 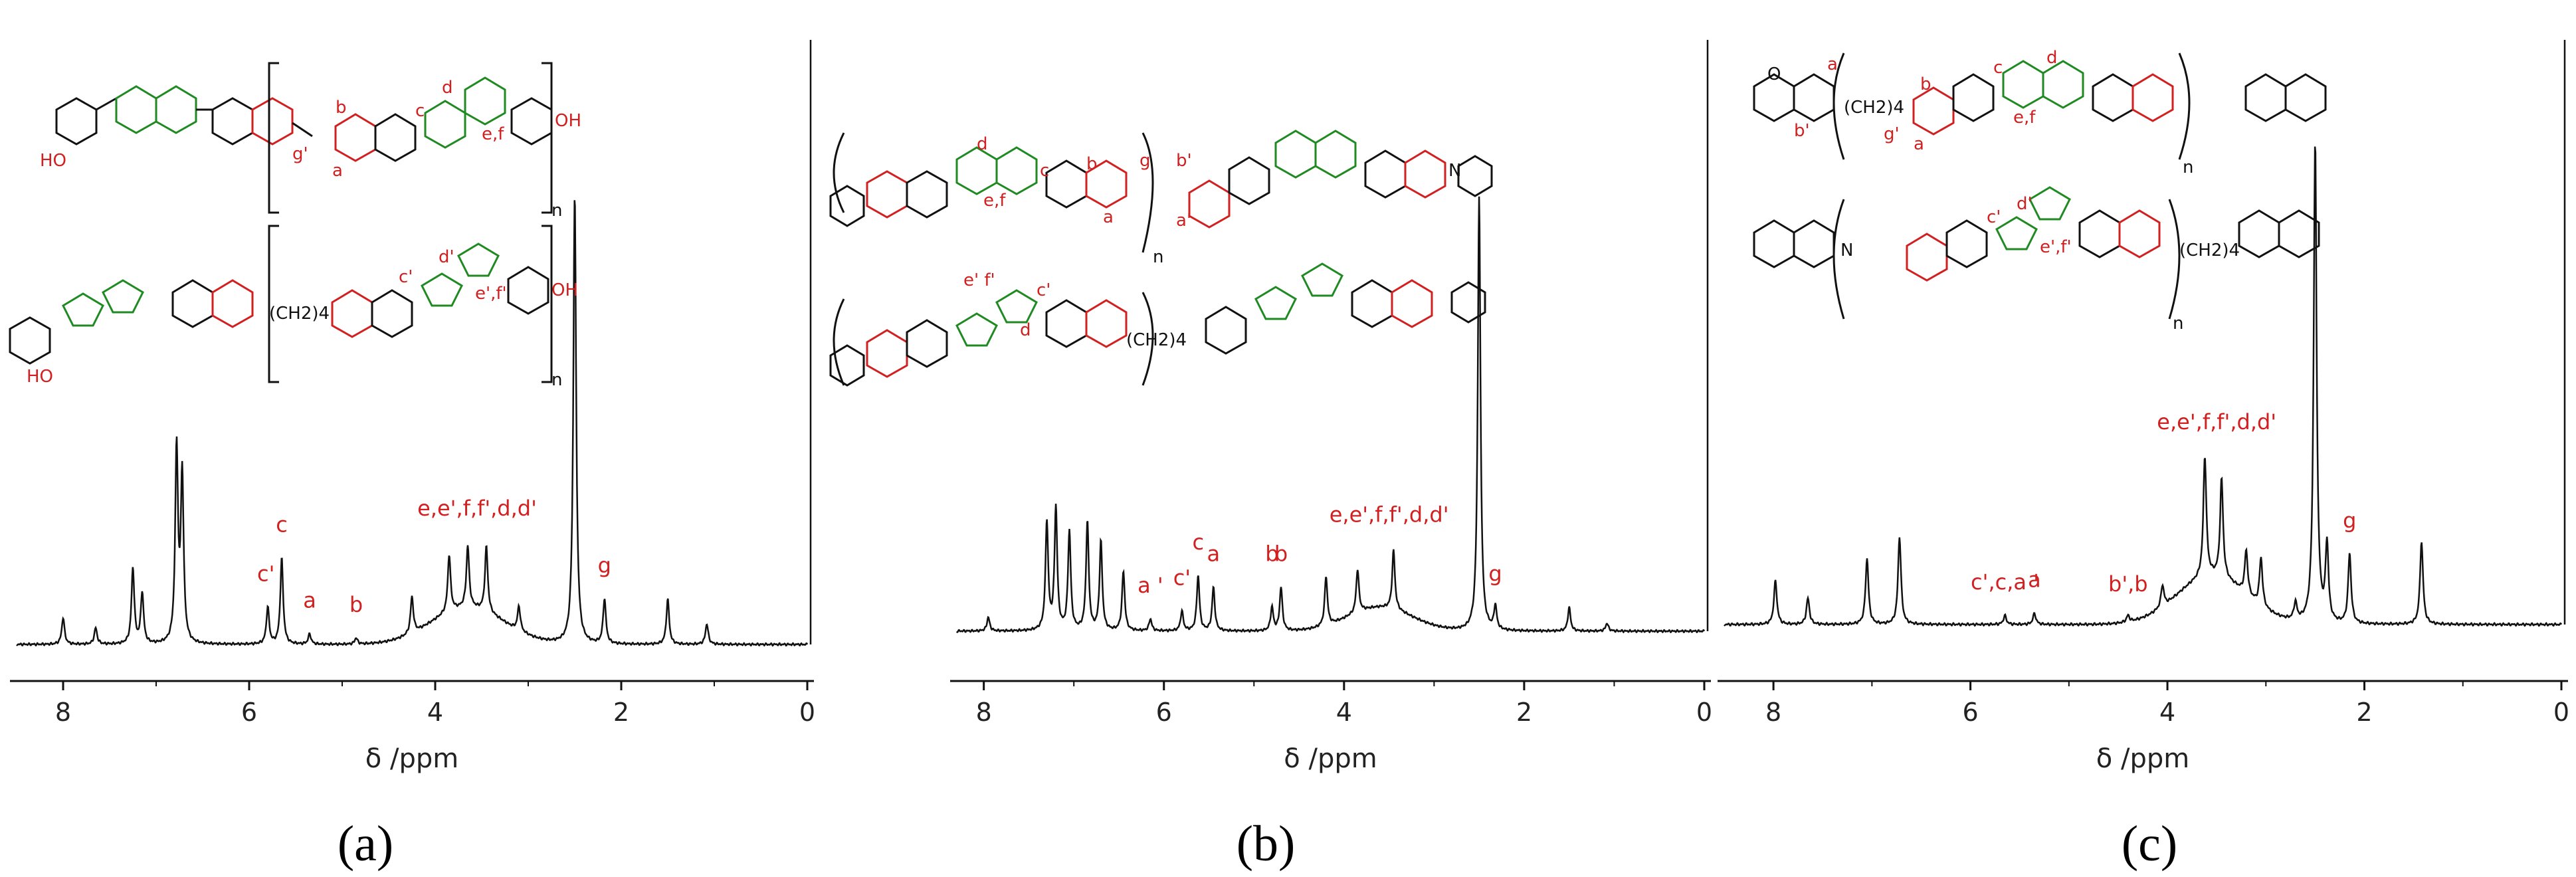 What do you see at coordinates (446, 257) in the screenshot?
I see `structure-a-d-prime: d'` at bounding box center [446, 257].